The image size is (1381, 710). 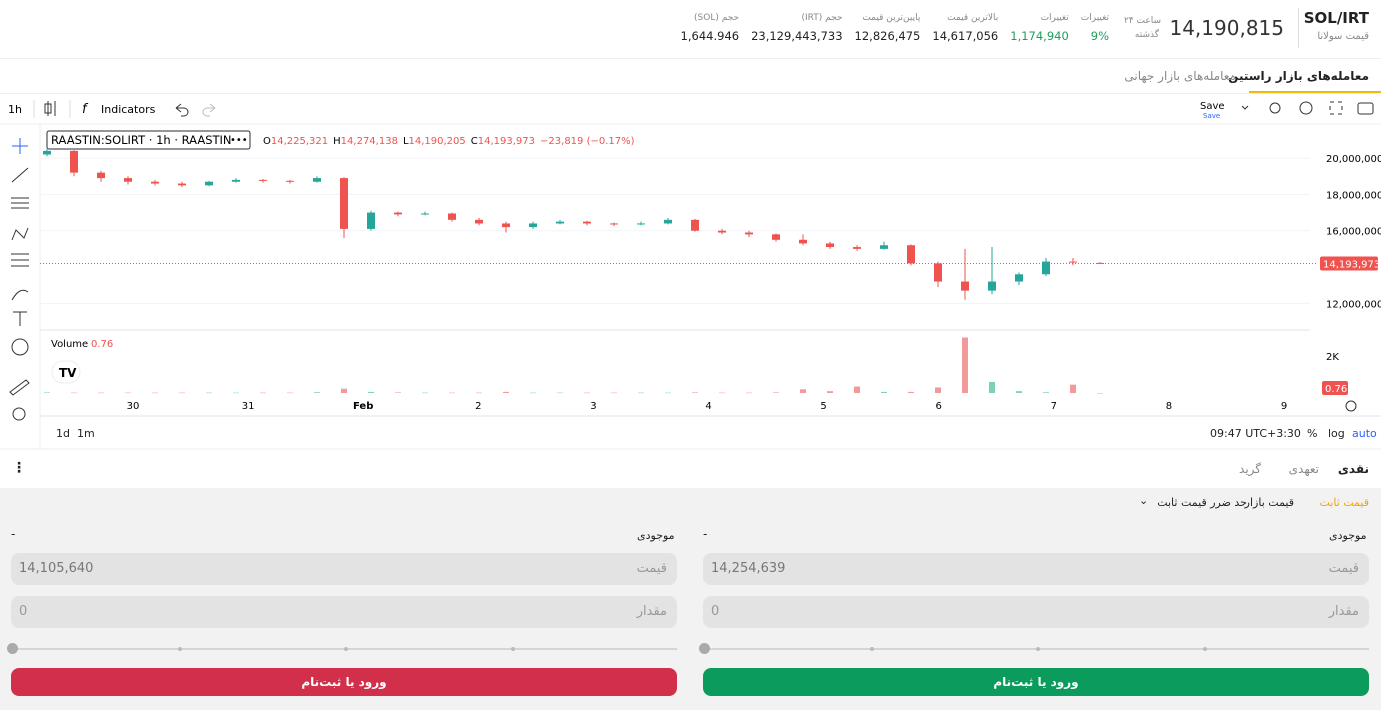 I want to click on order-tab: گرید, so click(x=1250, y=469).